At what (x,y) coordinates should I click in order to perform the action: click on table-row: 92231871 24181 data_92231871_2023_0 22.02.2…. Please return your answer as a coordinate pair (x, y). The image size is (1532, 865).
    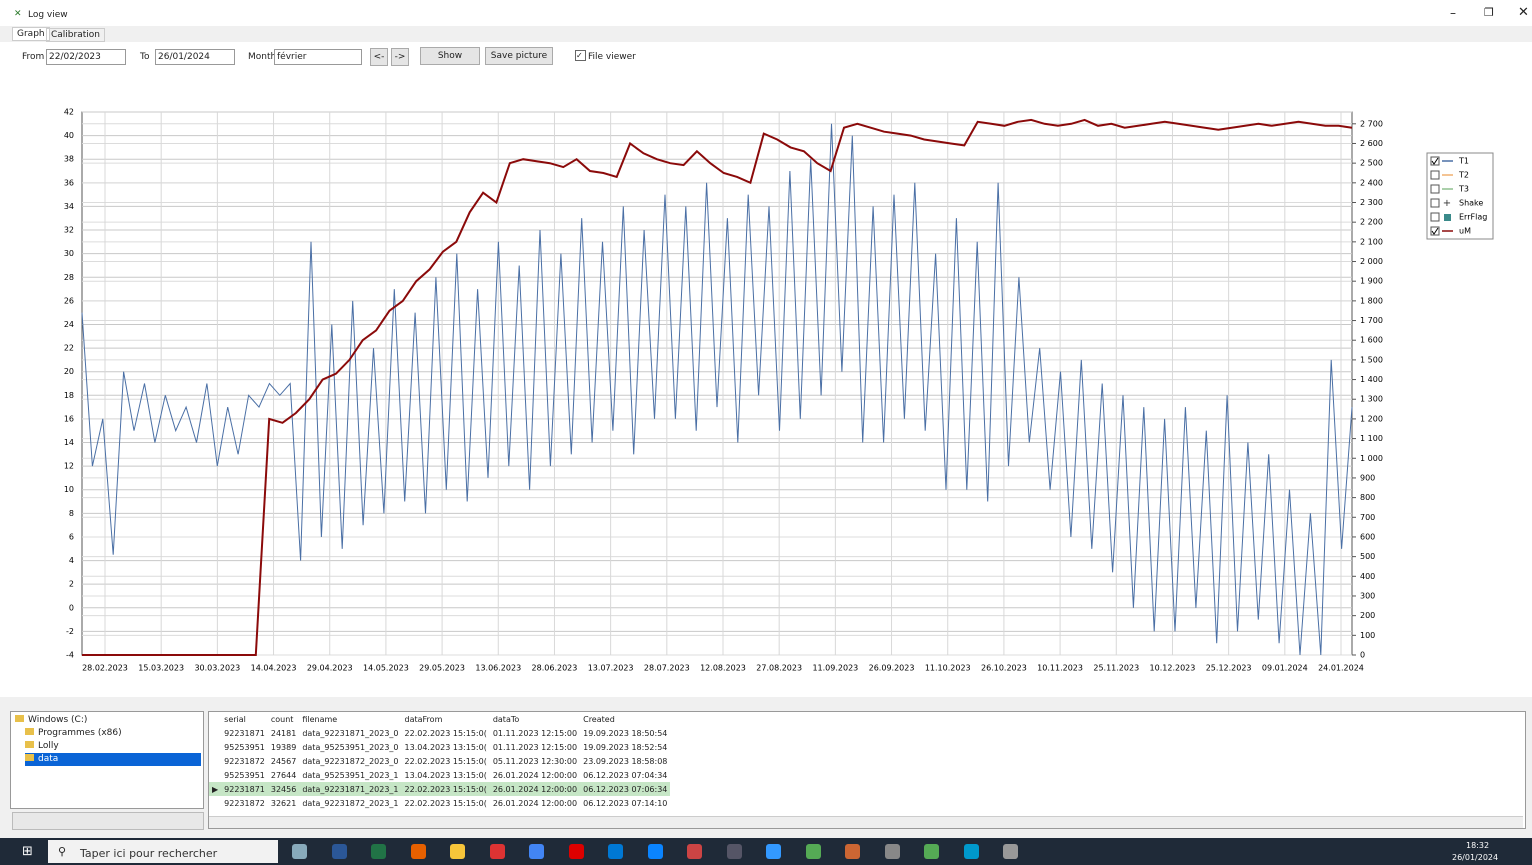
    Looking at the image, I should click on (439, 733).